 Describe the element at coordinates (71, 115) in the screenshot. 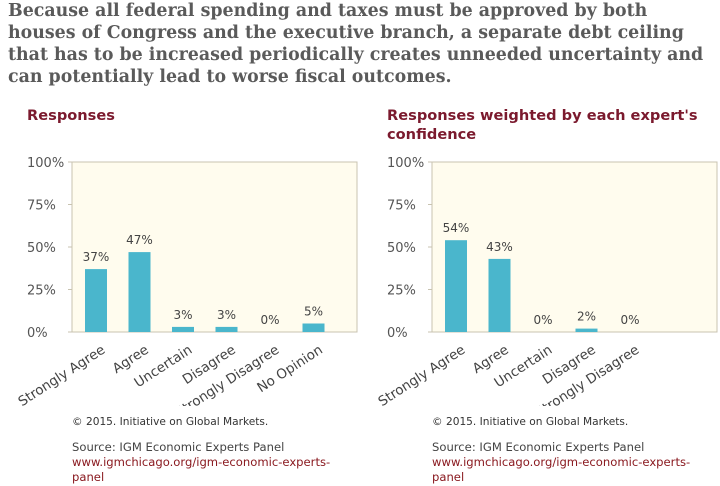

I see `chart-title: Responses` at that location.